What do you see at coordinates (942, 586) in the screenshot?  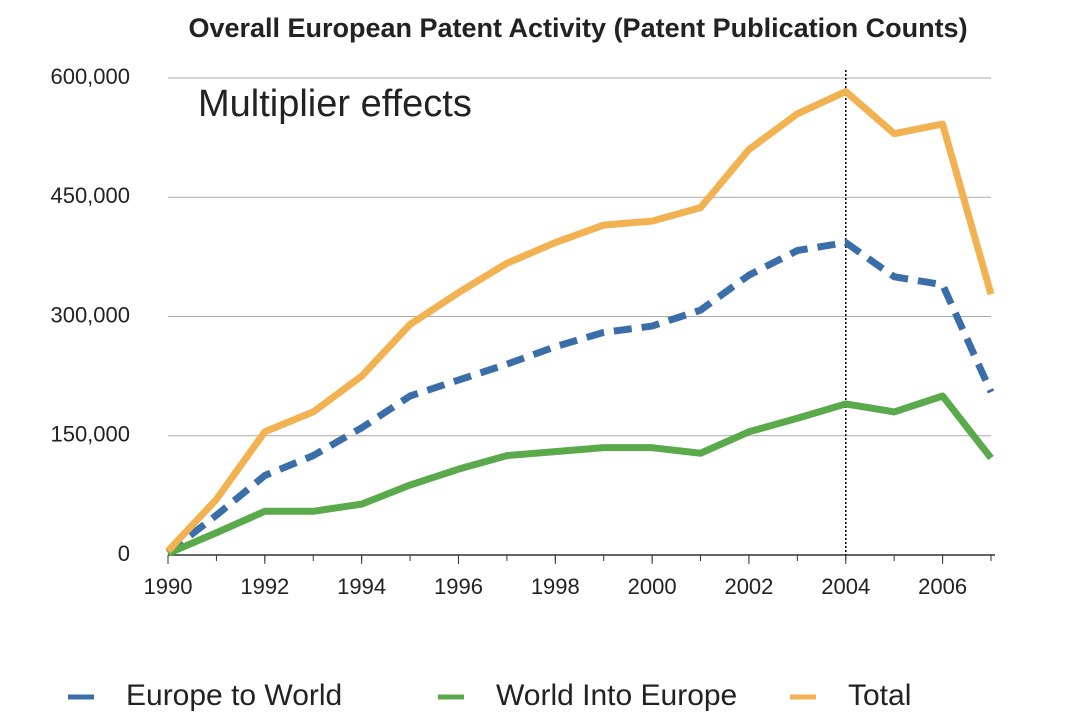 I see `x-tick-label: 2006` at bounding box center [942, 586].